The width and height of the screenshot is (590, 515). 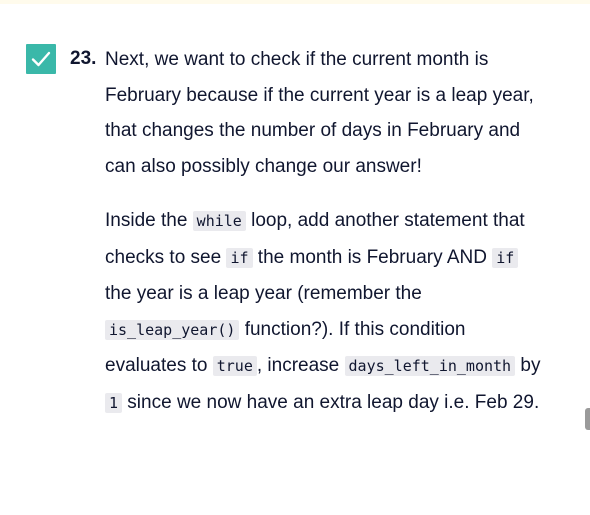 I want to click on code-while: while, so click(x=219, y=221).